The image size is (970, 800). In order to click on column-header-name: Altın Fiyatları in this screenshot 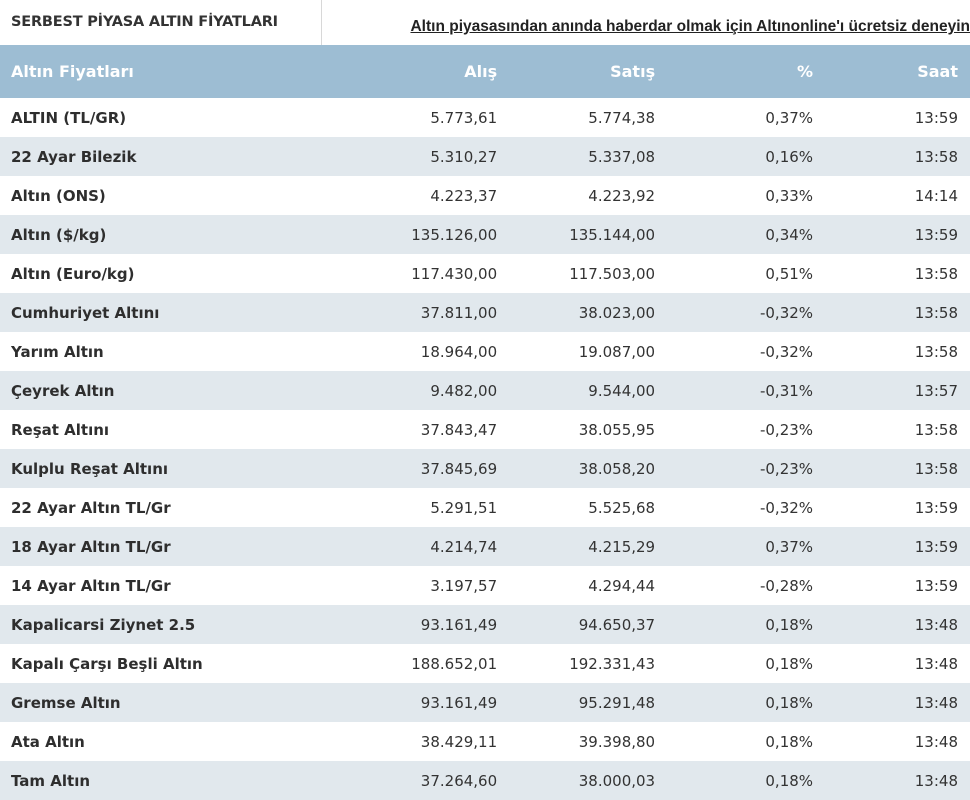, I will do `click(72, 71)`.